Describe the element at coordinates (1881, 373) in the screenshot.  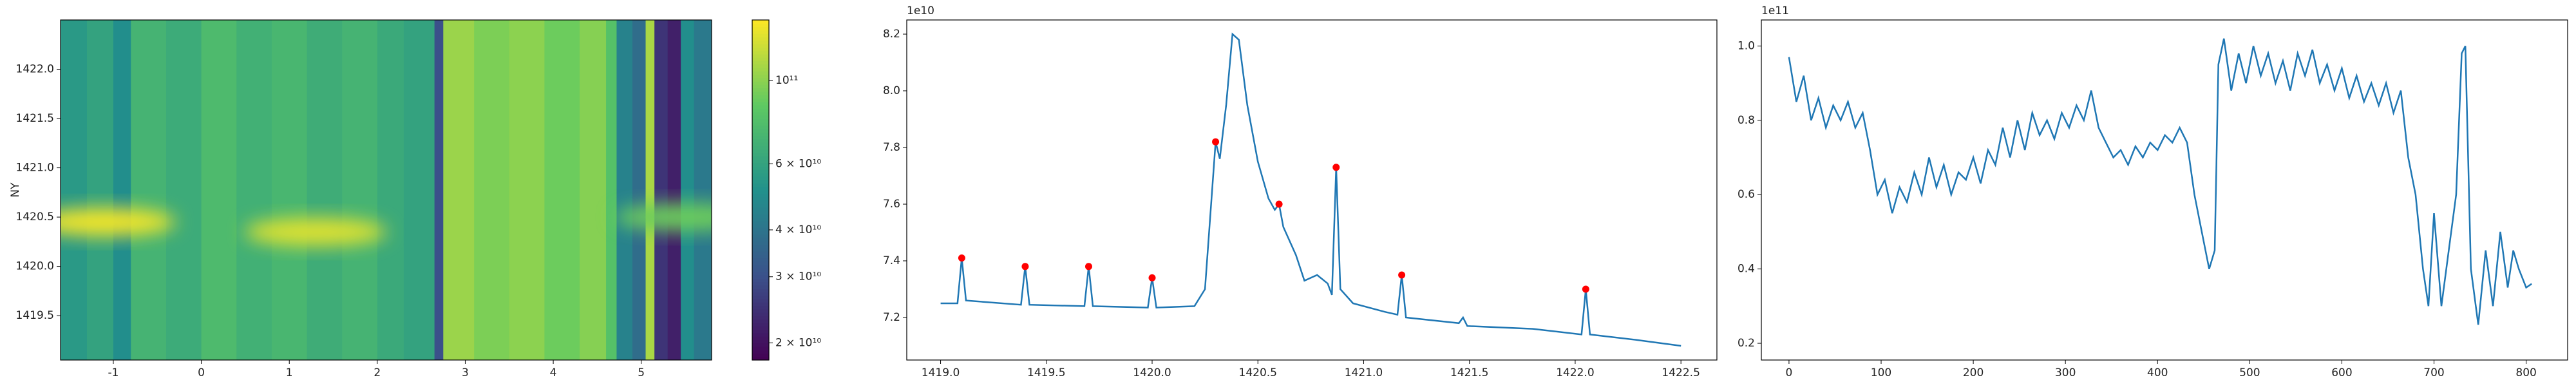
I see `x-tick-label: 100` at that location.